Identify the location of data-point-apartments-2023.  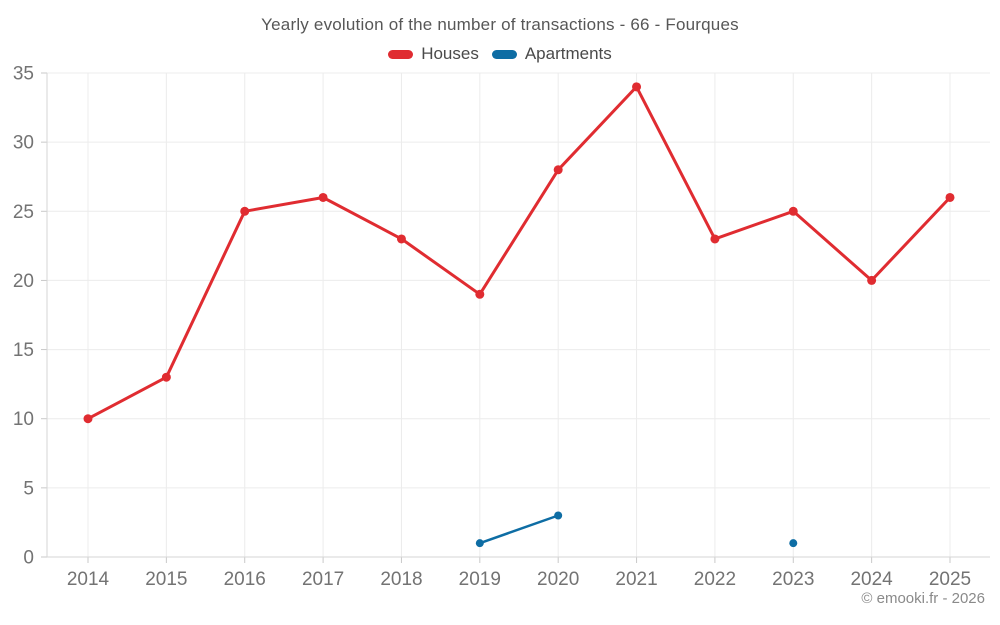
(793, 543).